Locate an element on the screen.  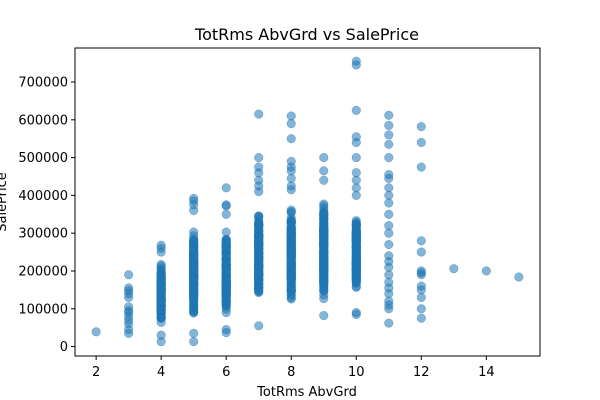
x-tick-label: 12 is located at coordinates (421, 372).